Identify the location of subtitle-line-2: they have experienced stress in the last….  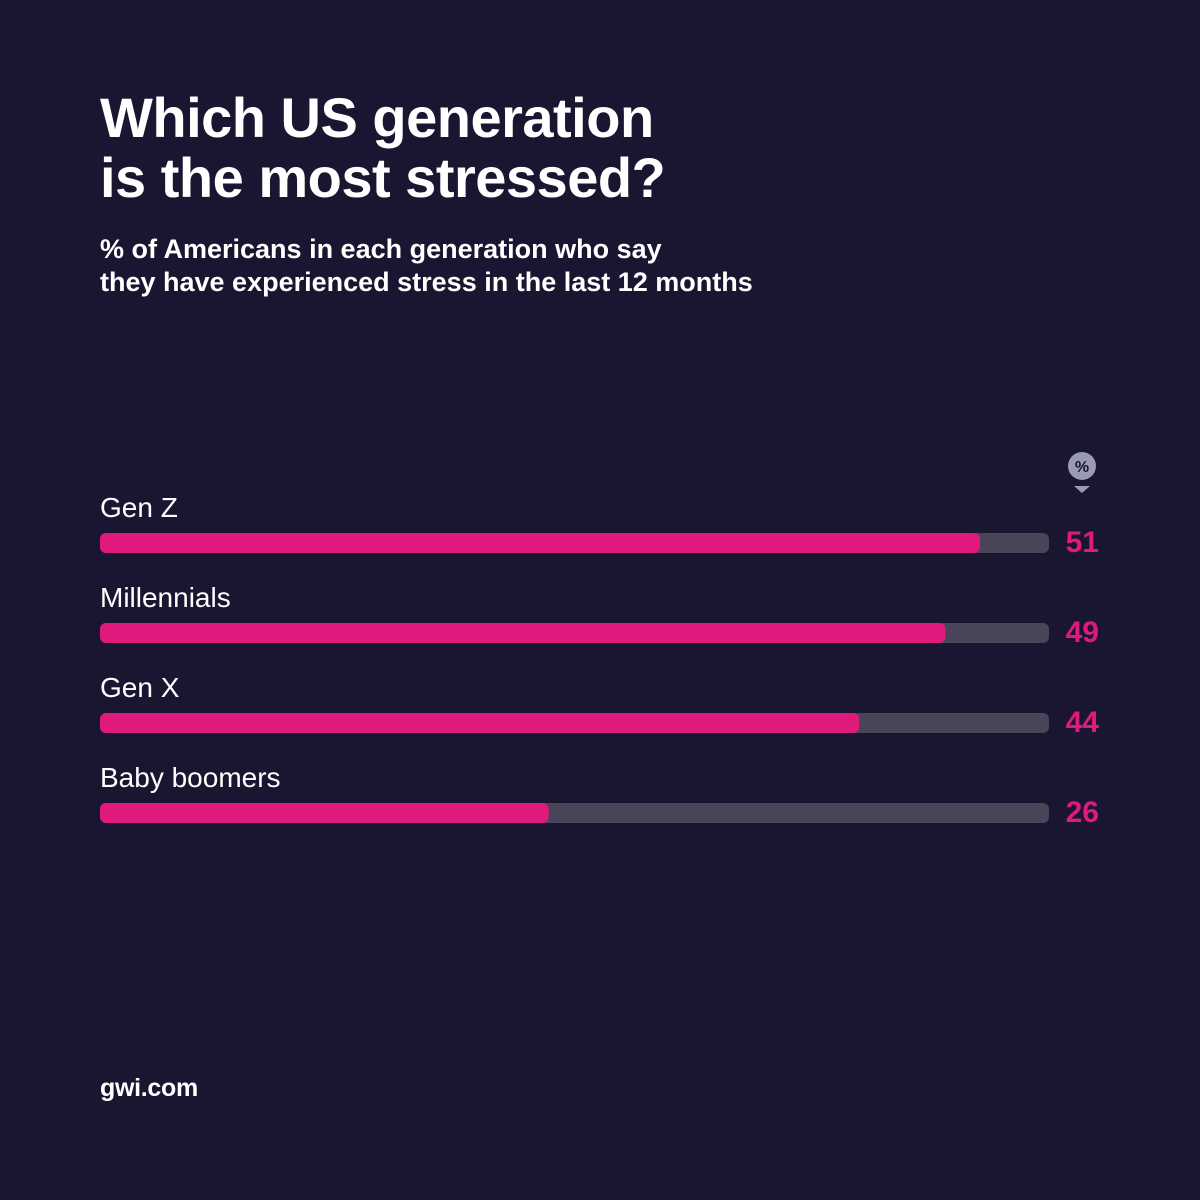
(426, 282).